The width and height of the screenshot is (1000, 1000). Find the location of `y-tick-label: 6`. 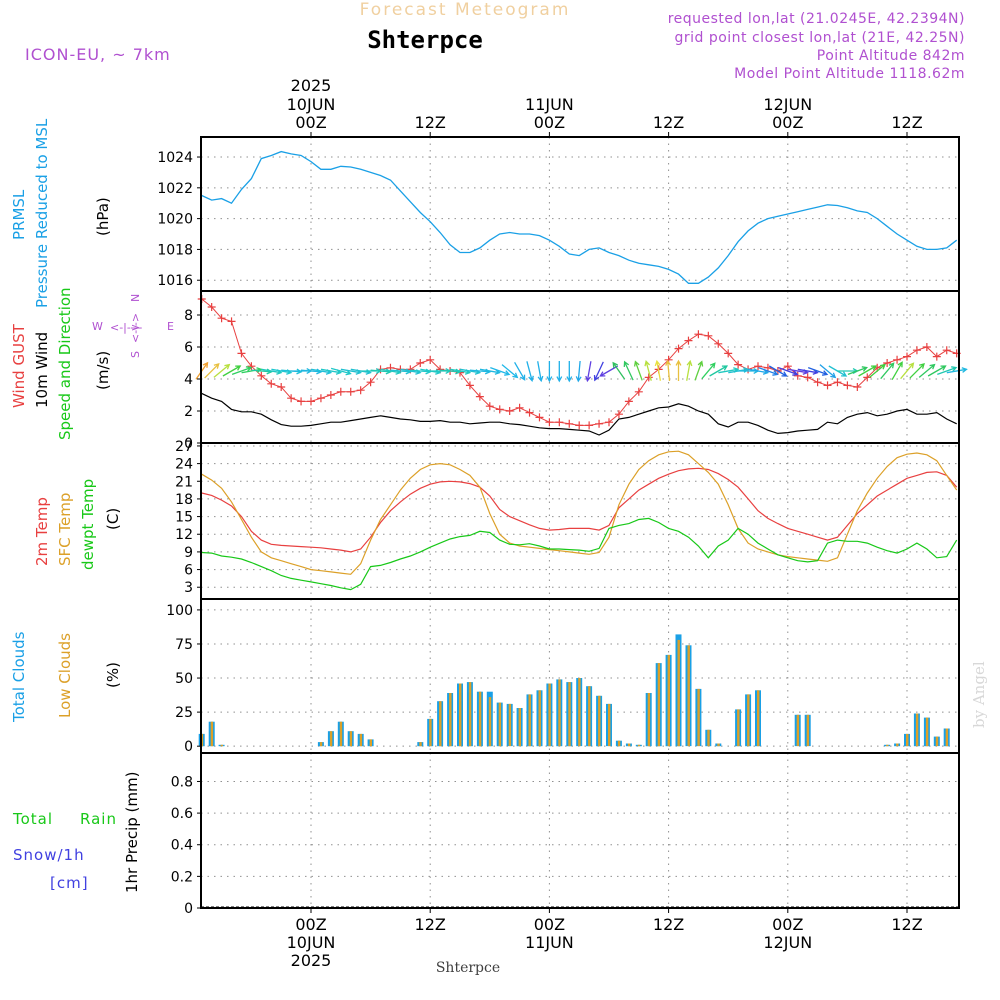

y-tick-label: 6 is located at coordinates (188, 348).